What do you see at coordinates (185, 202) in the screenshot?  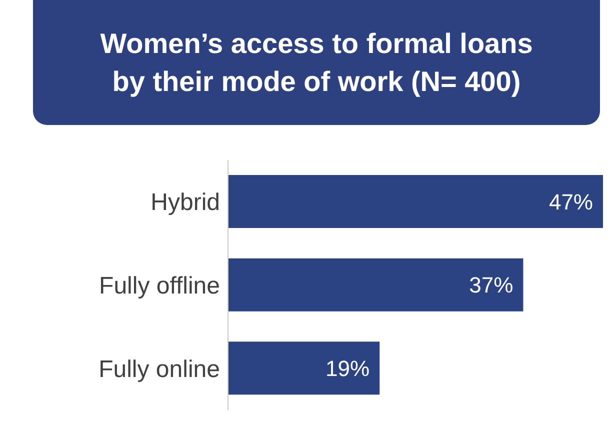 I see `y-tick-label: Hybrid` at bounding box center [185, 202].